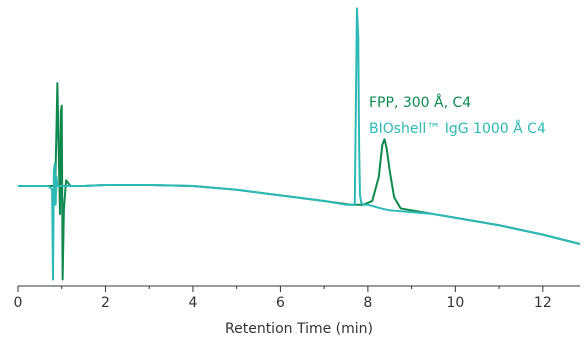 Image resolution: width=586 pixels, height=343 pixels. I want to click on x-tick-label: 6, so click(280, 303).